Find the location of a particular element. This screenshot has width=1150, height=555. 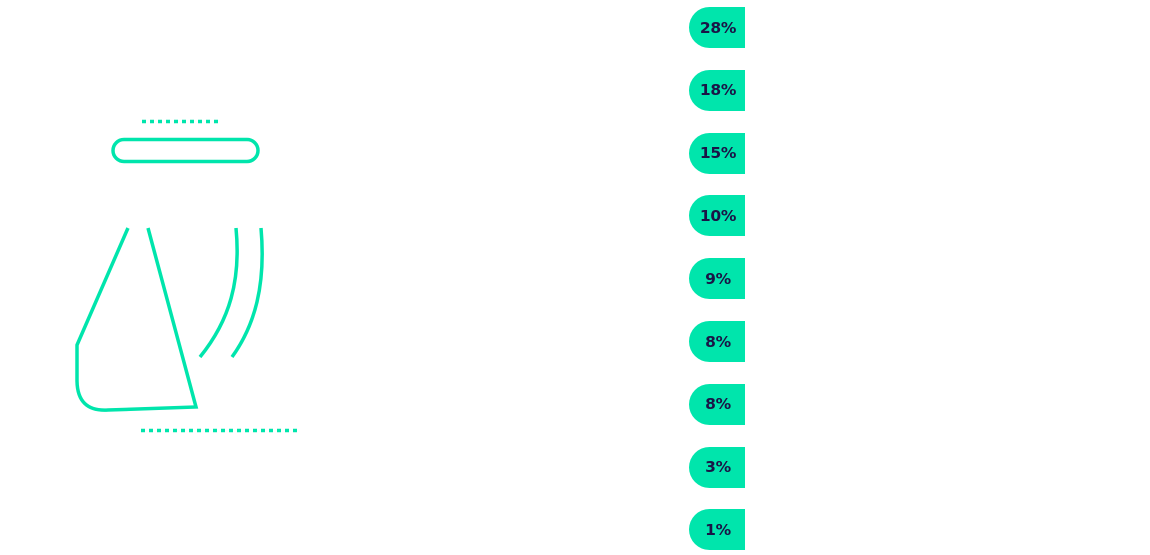

percentage-label: 10% is located at coordinates (718, 215).